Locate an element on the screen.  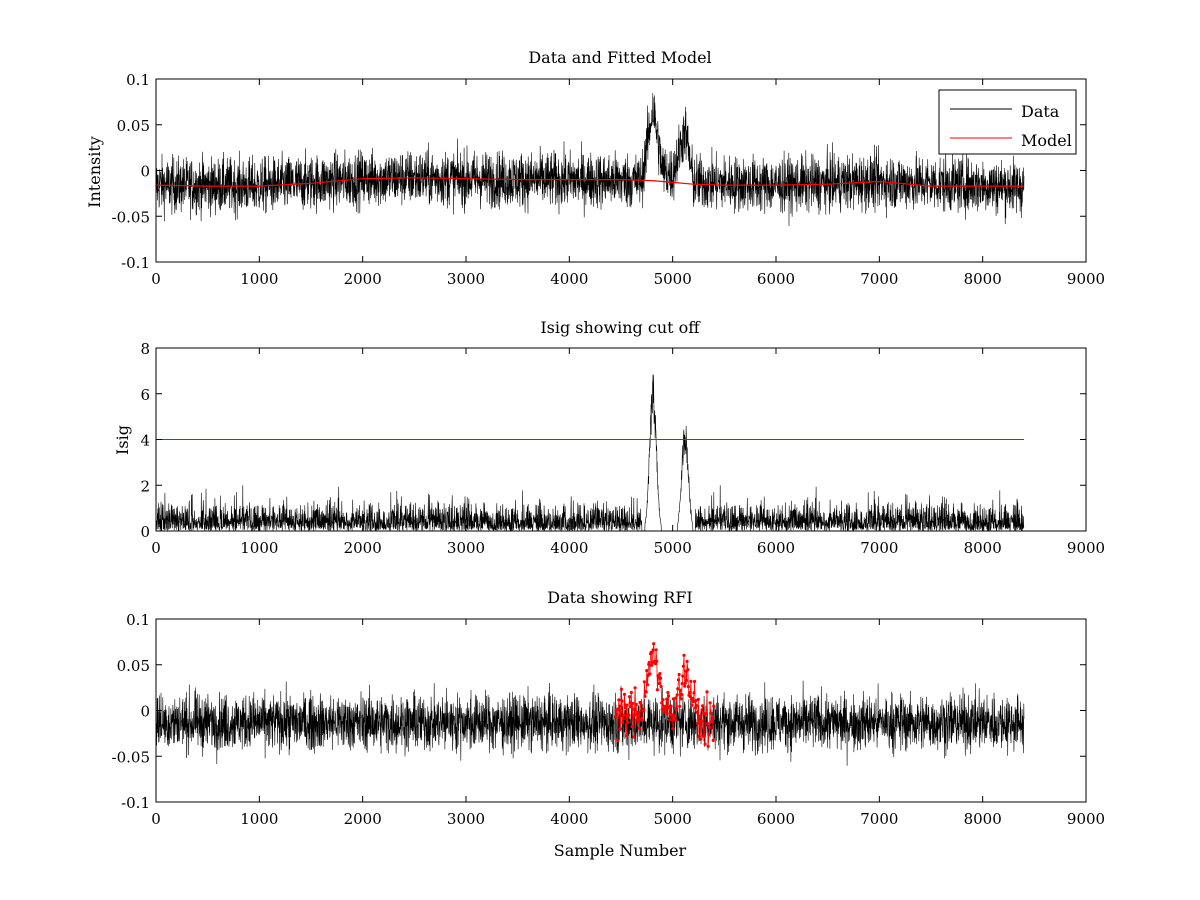
panel2-title: Isig showing cut off is located at coordinates (620, 327).